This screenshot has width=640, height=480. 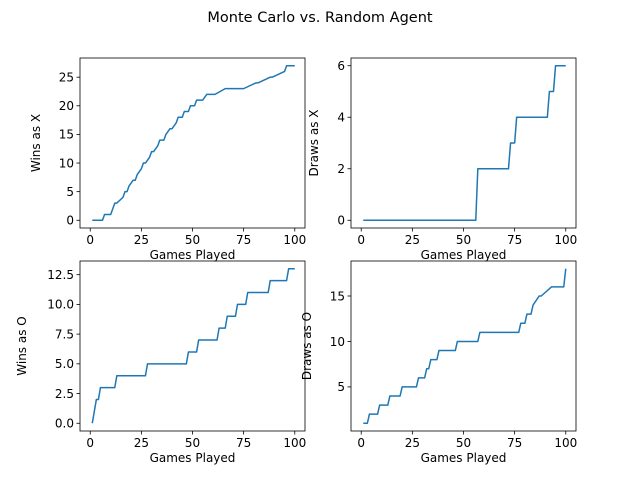 What do you see at coordinates (36, 143) in the screenshot?
I see `y-axis-label: Wins as X` at bounding box center [36, 143].